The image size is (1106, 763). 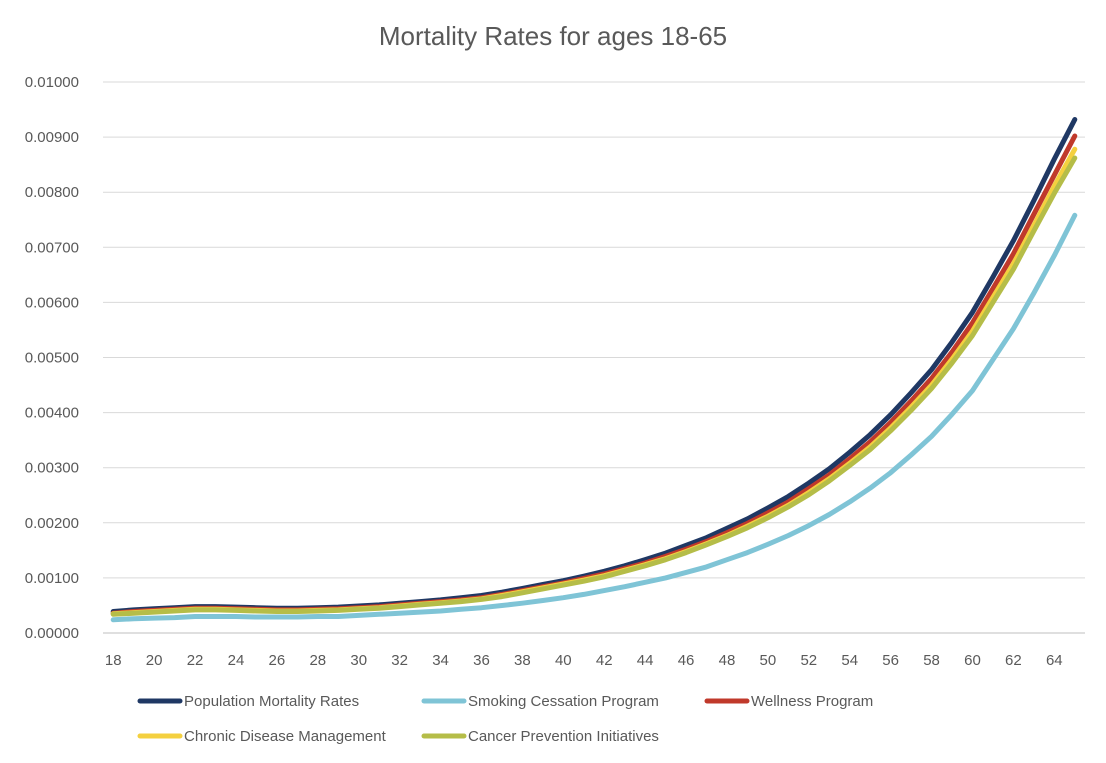 I want to click on x-tick-label: 58, so click(x=931, y=660).